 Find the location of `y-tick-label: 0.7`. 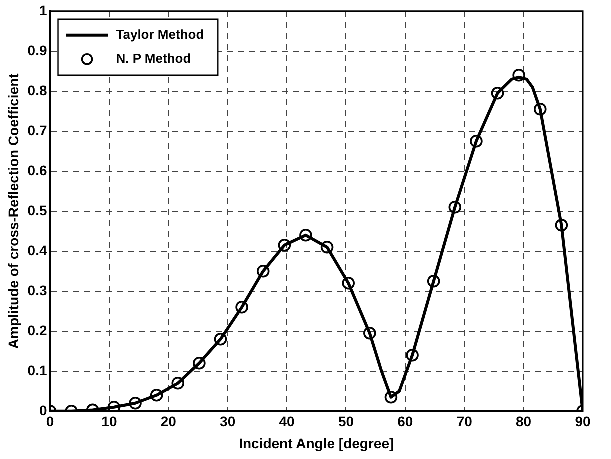

y-tick-label: 0.7 is located at coordinates (38, 130).